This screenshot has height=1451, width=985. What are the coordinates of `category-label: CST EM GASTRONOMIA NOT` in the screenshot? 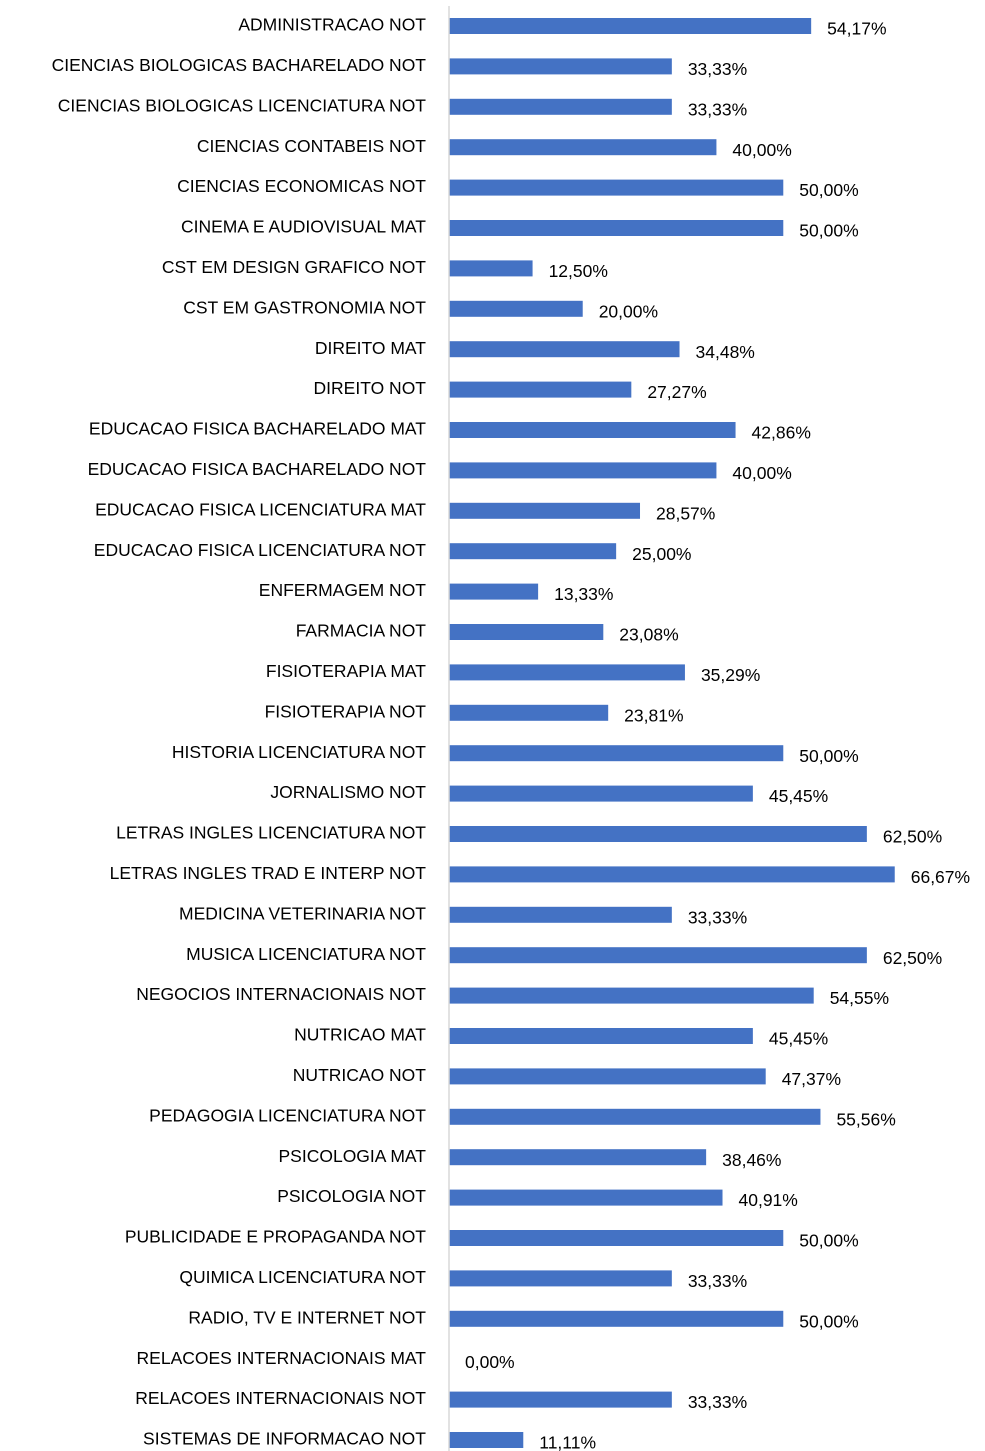 It's located at (304, 307).